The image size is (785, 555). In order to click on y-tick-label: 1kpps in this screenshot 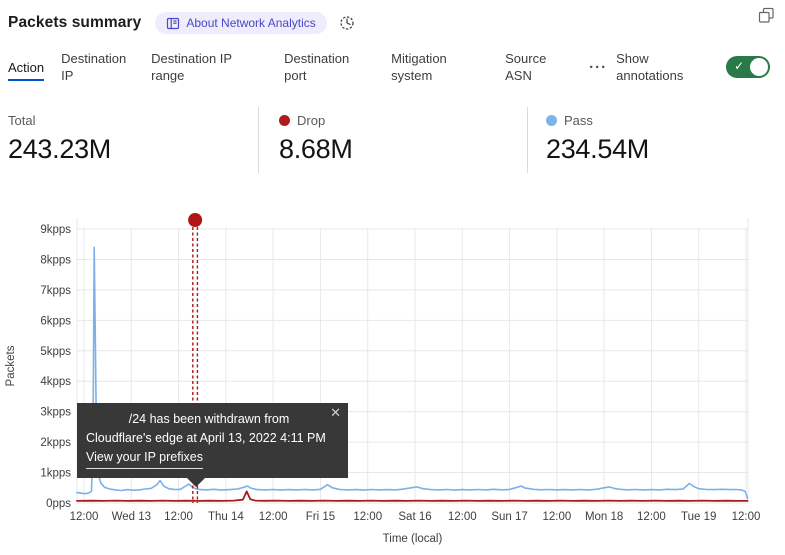, I will do `click(55, 474)`.